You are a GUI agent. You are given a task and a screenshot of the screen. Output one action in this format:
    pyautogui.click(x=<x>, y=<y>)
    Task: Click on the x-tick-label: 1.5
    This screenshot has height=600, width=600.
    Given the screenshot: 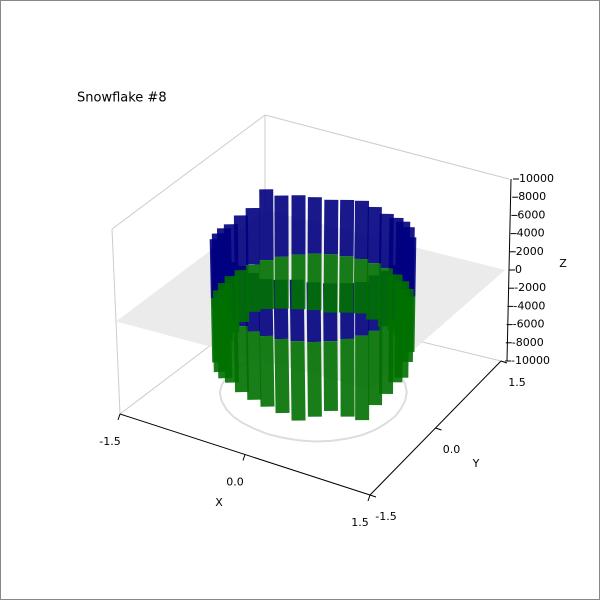 What is the action you would take?
    pyautogui.click(x=360, y=522)
    